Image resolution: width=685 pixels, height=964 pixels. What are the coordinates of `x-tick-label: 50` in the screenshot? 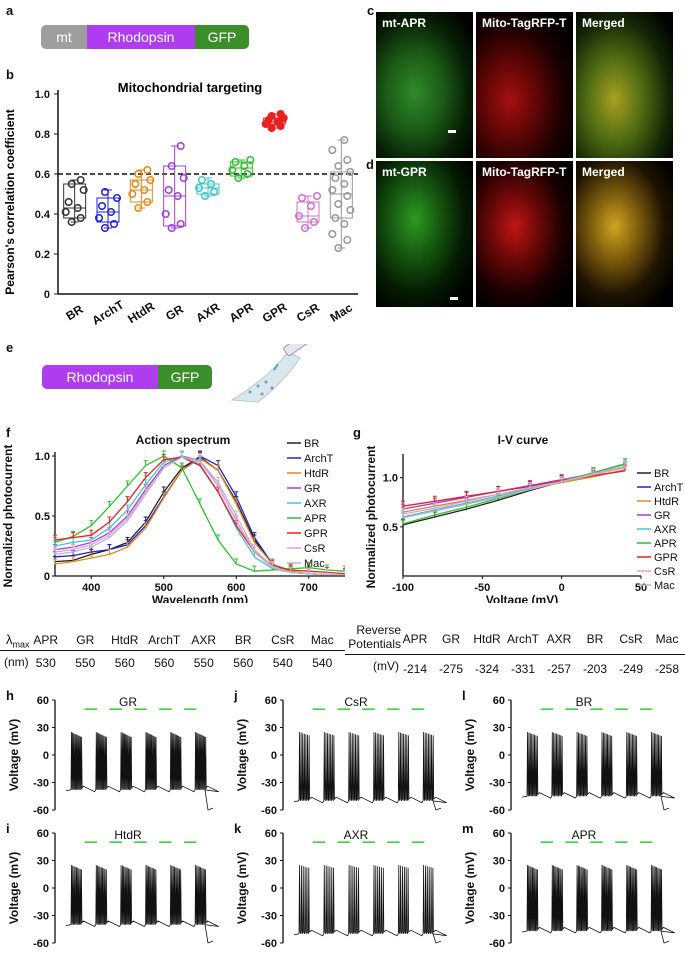 It's located at (641, 588).